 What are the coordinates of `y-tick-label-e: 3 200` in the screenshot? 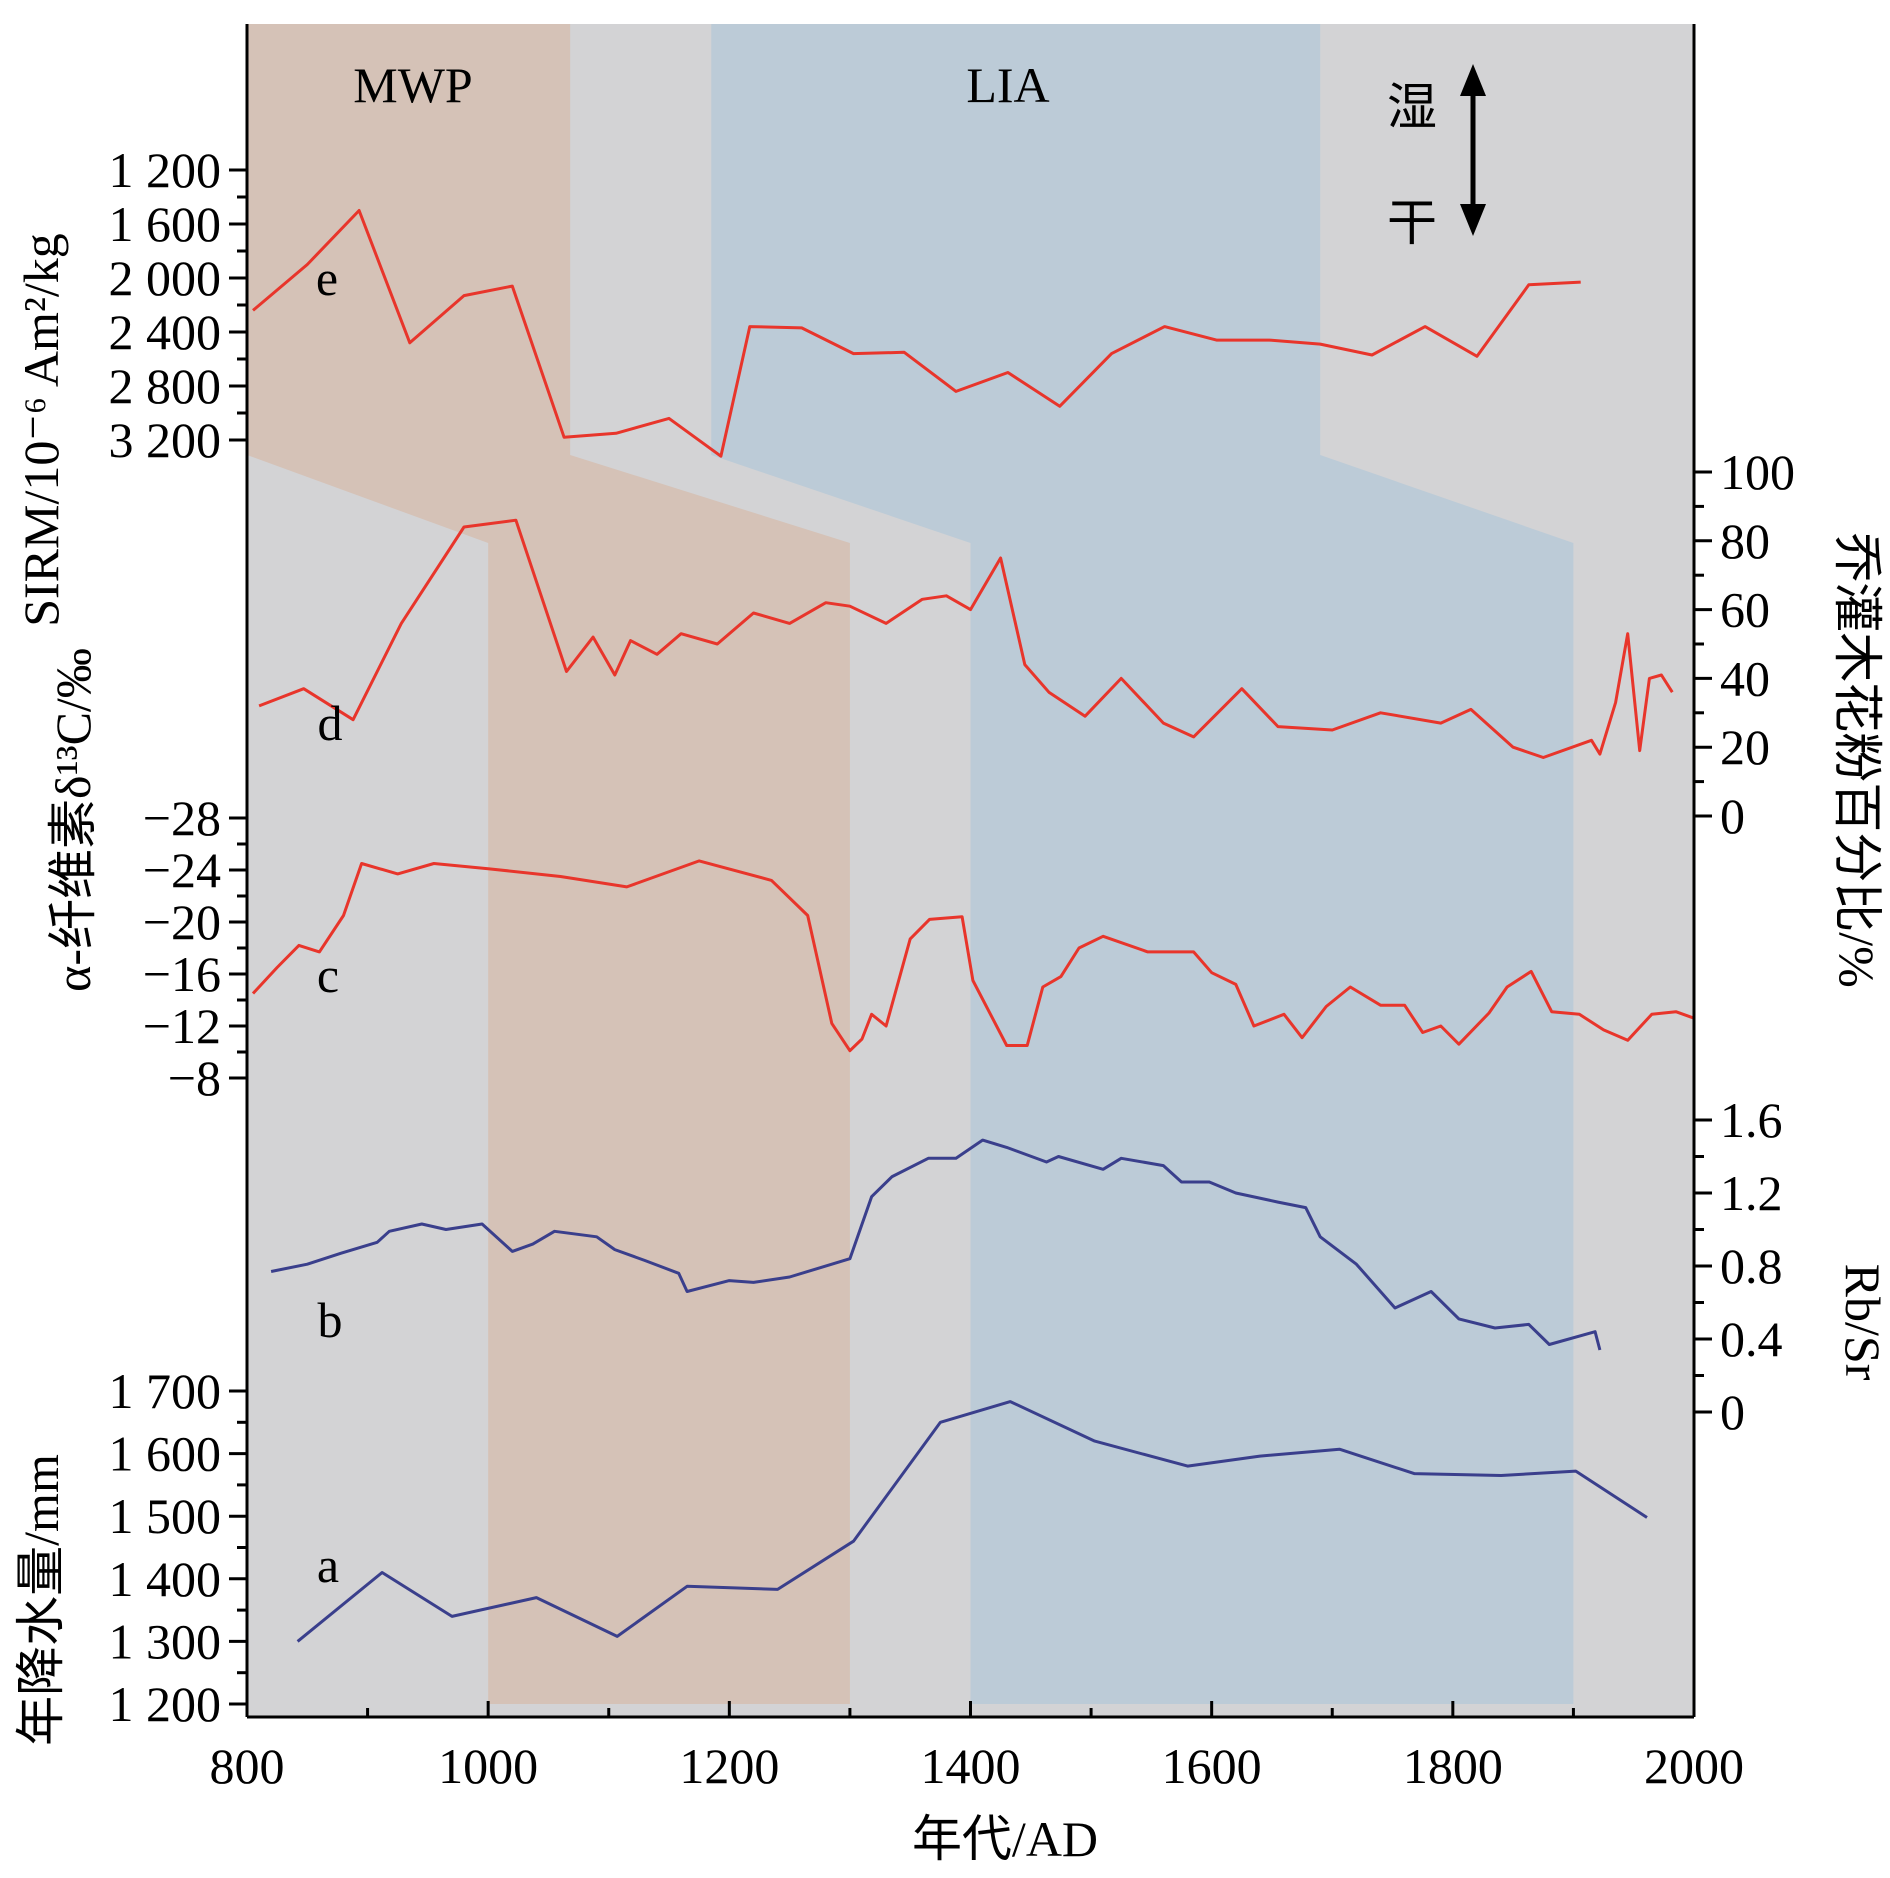 It's located at (165, 440).